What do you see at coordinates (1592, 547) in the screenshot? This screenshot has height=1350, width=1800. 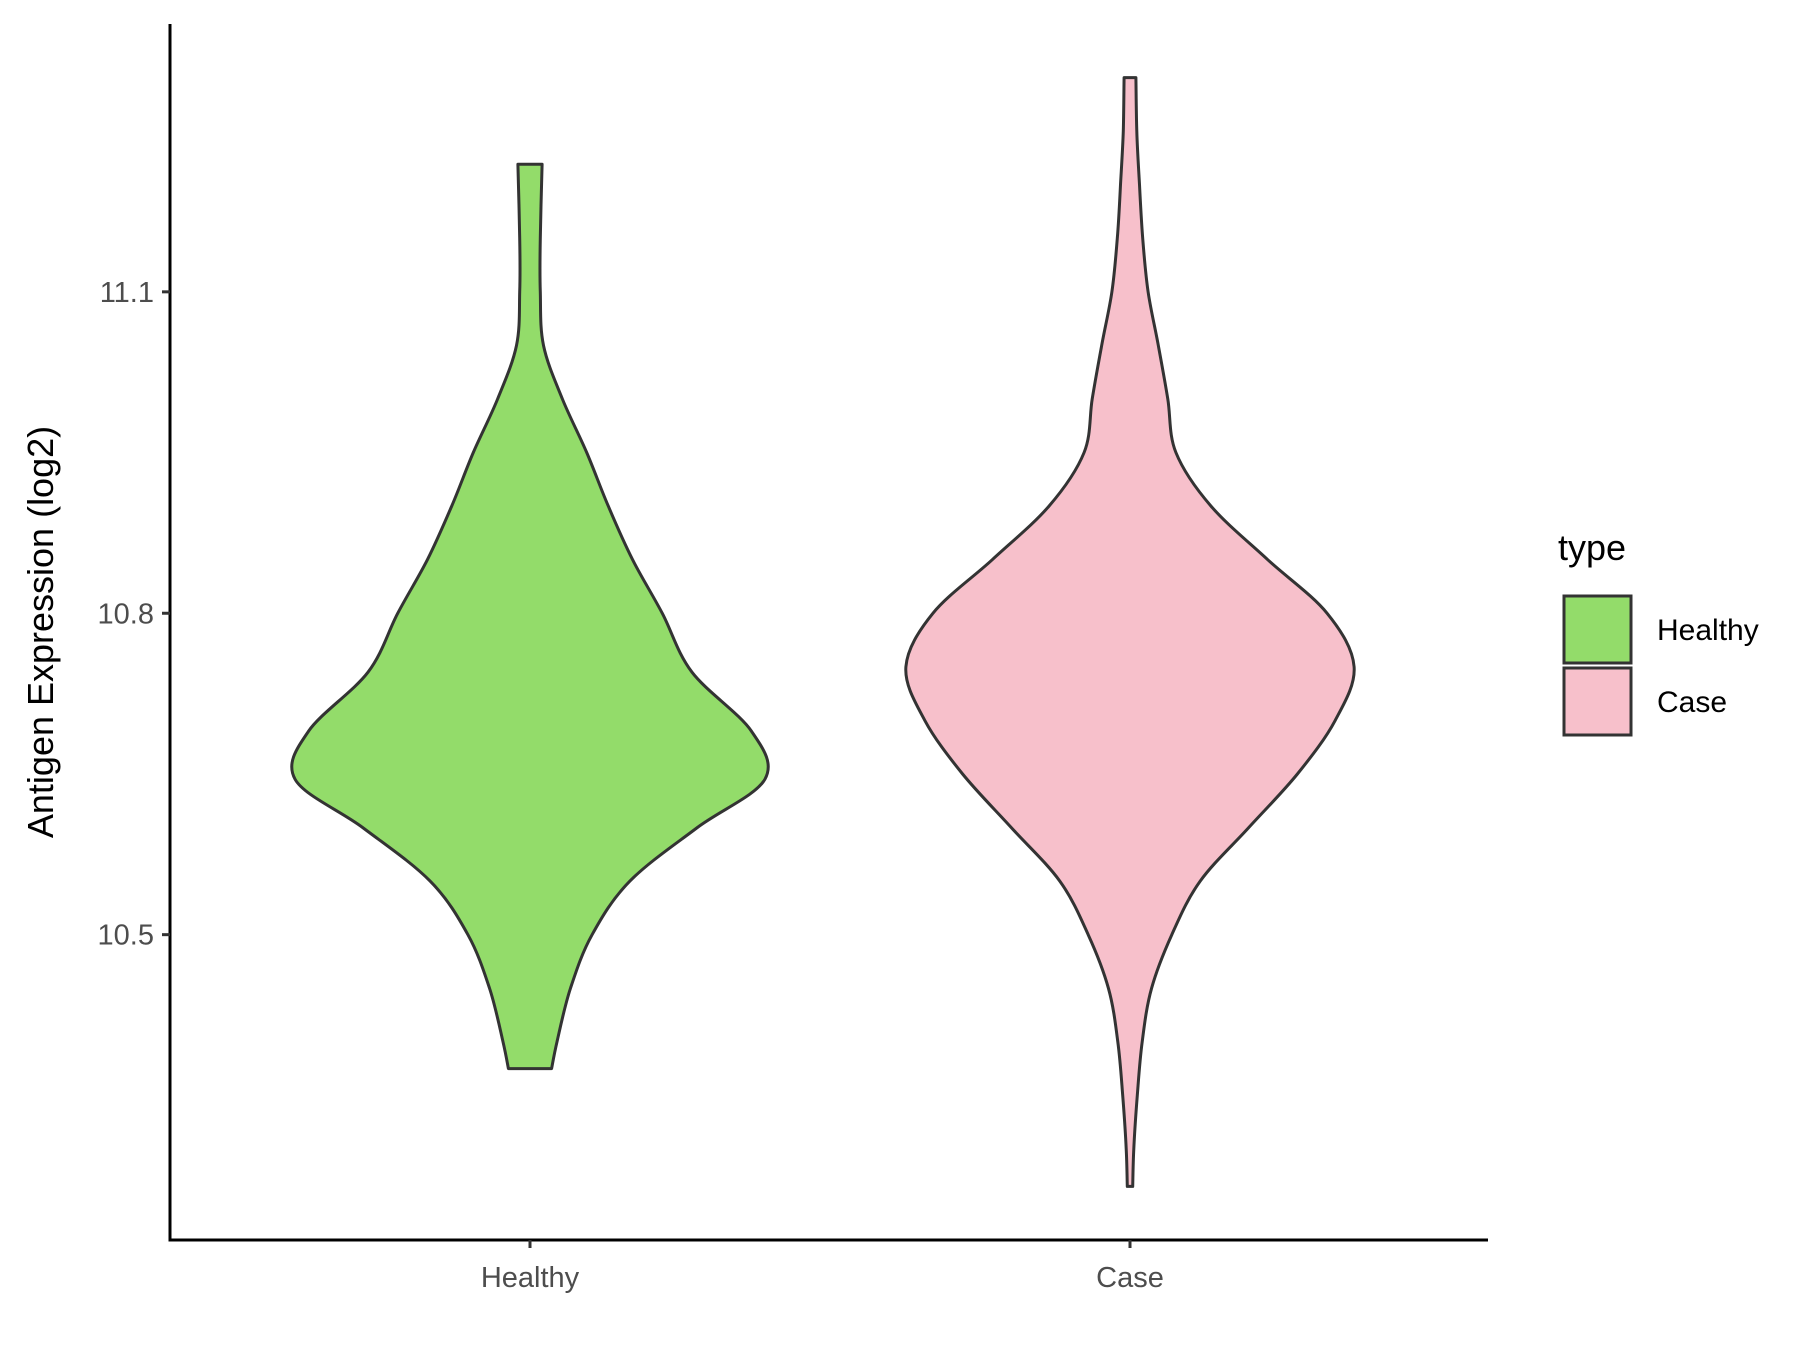 I see `legend-title: type` at bounding box center [1592, 547].